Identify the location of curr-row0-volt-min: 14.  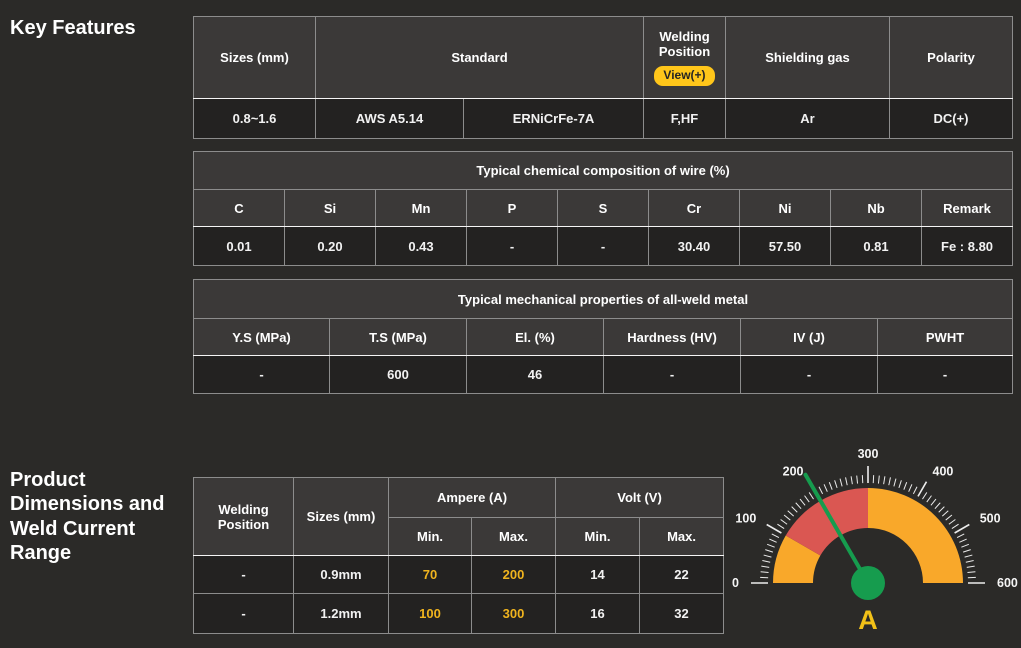
(598, 574).